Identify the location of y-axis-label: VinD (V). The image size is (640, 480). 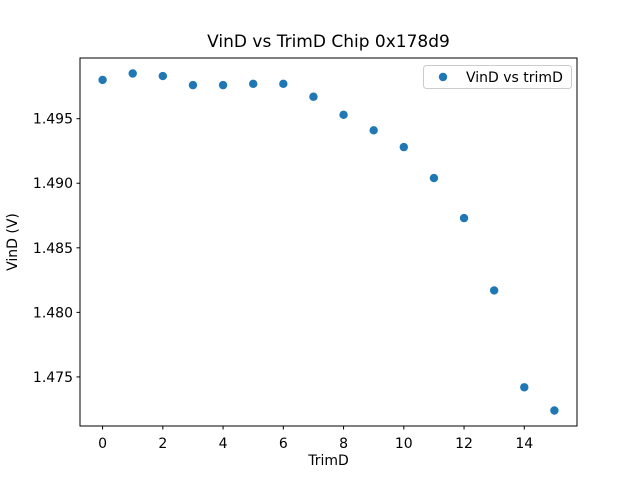
(13, 242).